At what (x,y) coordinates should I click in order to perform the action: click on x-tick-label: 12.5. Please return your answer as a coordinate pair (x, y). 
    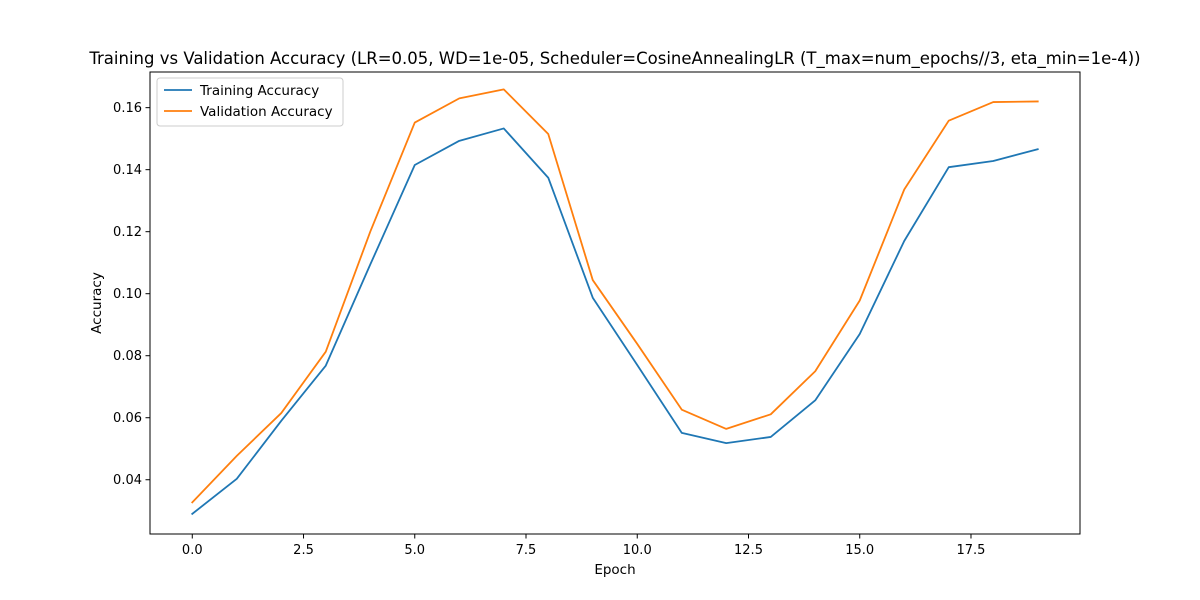
    Looking at the image, I should click on (748, 550).